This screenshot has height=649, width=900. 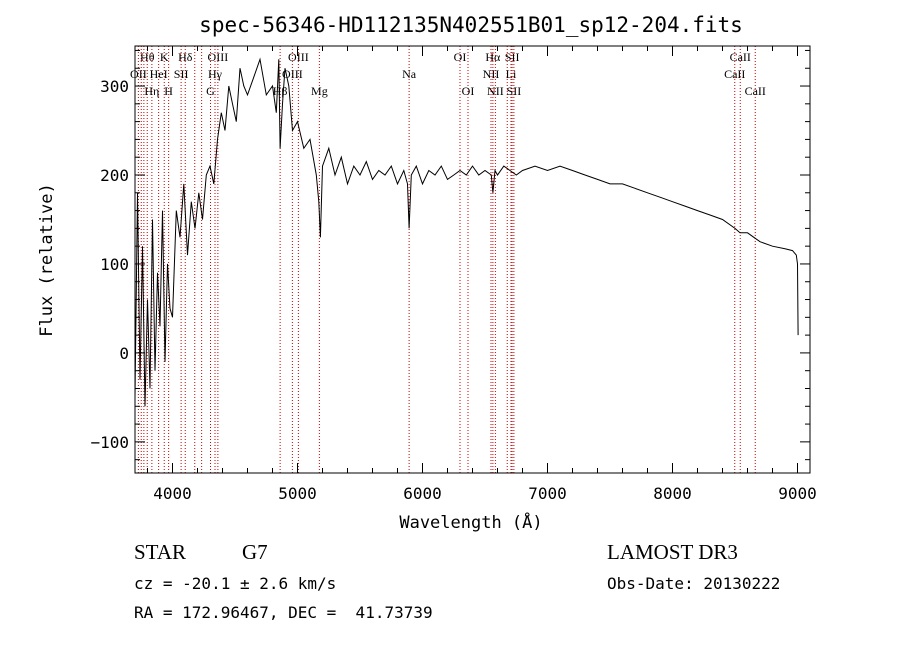 I want to click on line-label: K, so click(x=164, y=57).